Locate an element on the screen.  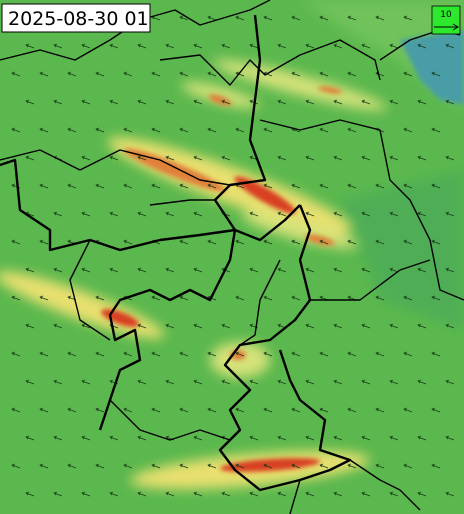
legend-box is located at coordinates (446, 20).